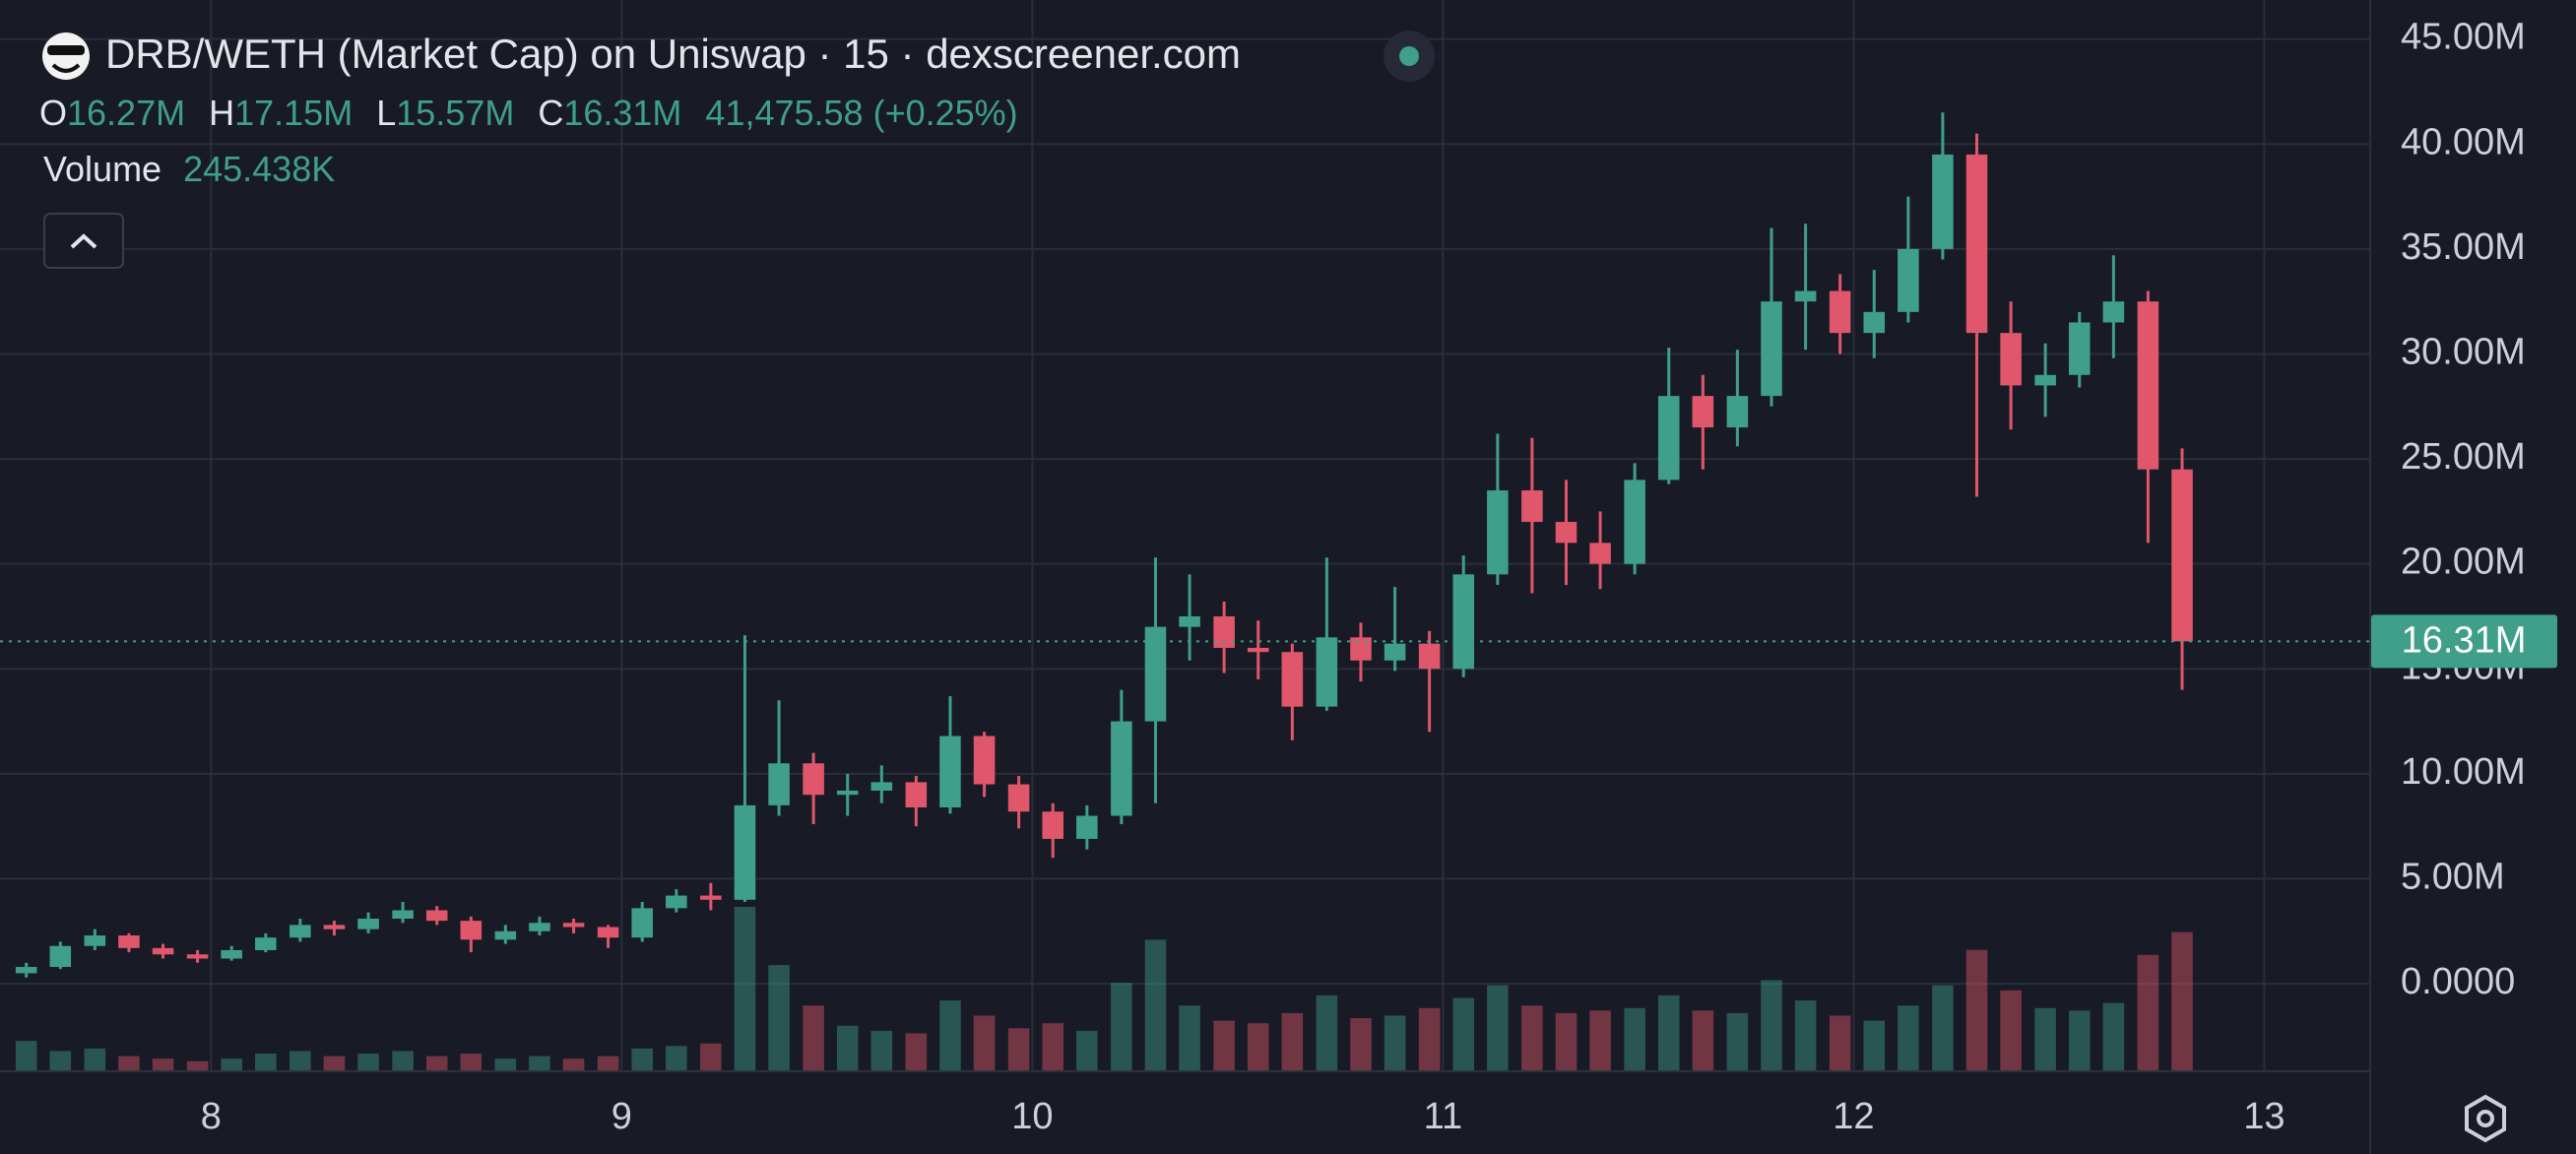 The height and width of the screenshot is (1154, 2576). What do you see at coordinates (259, 169) in the screenshot?
I see `volume-value: 245.438K` at bounding box center [259, 169].